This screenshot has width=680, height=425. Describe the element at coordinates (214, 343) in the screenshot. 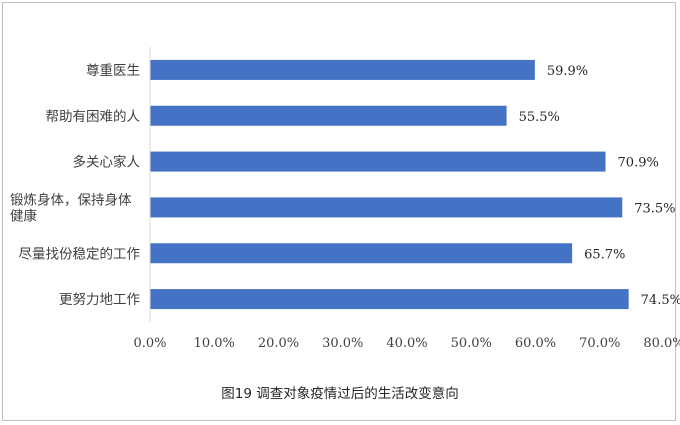

I see `x-tick-label-1: 10.0%` at that location.